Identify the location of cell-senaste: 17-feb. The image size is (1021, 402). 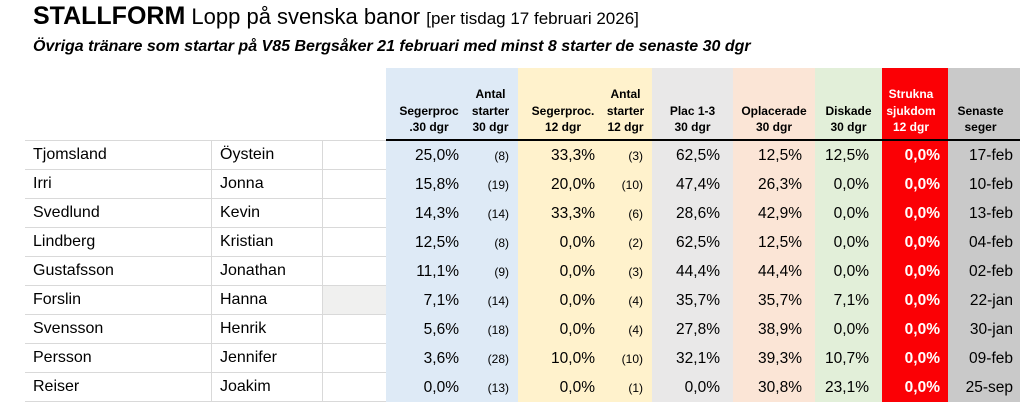
(984, 155).